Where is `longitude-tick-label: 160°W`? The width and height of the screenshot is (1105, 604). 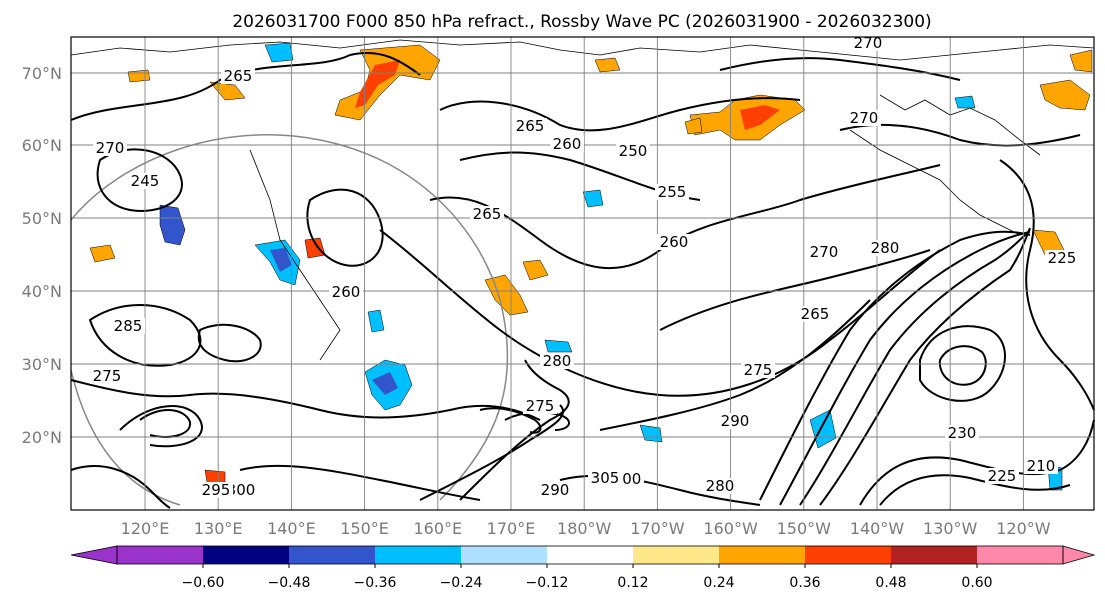
longitude-tick-label: 160°W is located at coordinates (730, 528).